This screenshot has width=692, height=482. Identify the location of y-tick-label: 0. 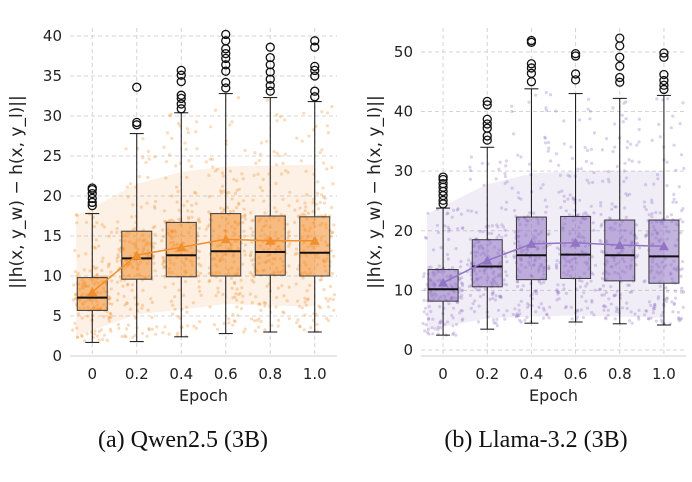
(408, 350).